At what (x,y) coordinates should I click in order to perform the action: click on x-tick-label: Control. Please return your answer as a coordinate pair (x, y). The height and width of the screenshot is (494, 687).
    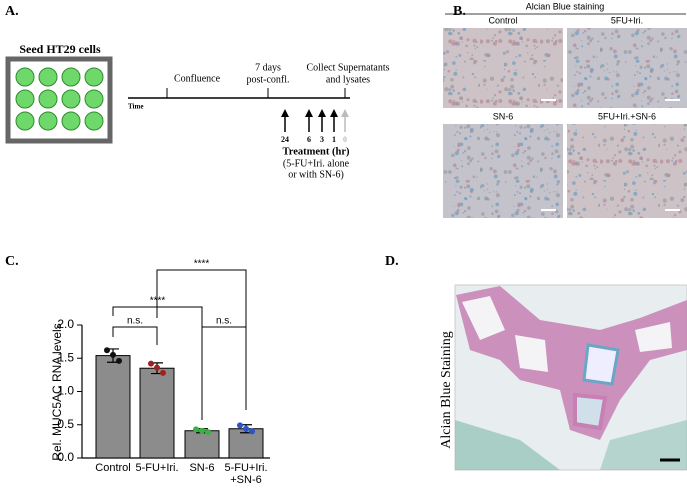
    Looking at the image, I should click on (113, 468).